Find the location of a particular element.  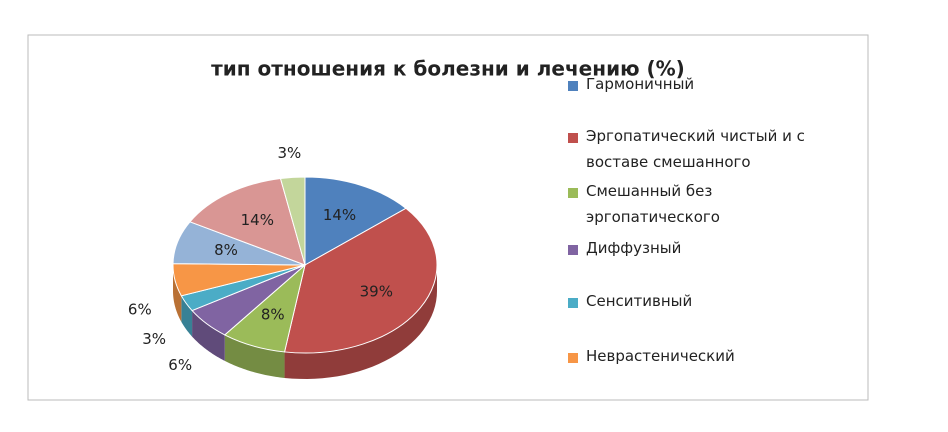

legend-label: Гармоничный is located at coordinates (640, 84).